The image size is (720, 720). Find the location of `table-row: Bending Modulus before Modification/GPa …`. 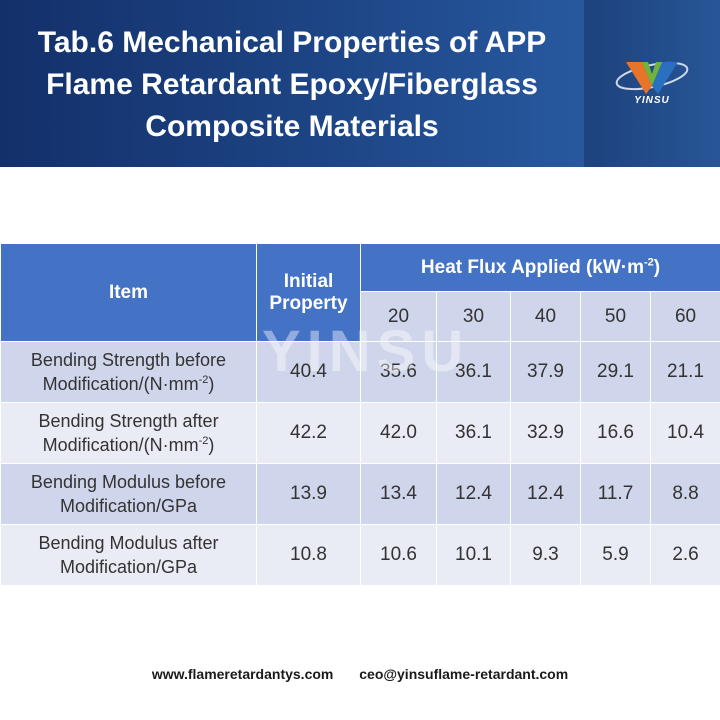

table-row: Bending Modulus before Modification/GPa … is located at coordinates (360, 494).